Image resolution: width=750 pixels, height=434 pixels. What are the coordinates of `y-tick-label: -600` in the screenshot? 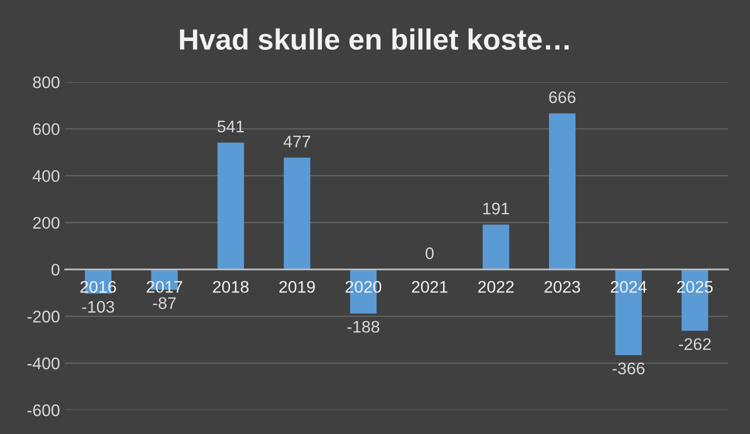 It's located at (44, 410).